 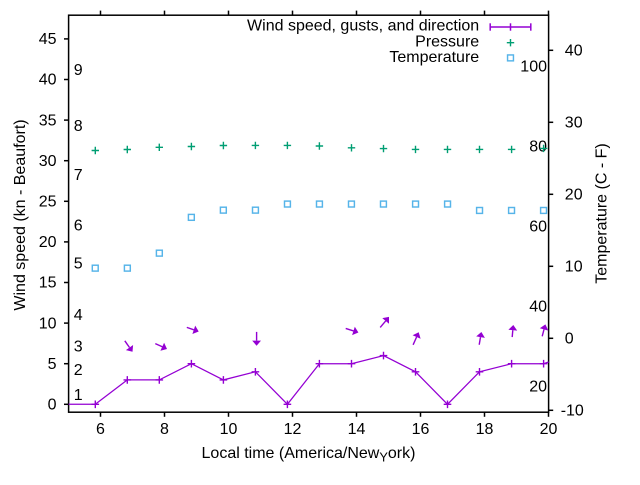 I want to click on svg-text: -10, so click(x=572, y=411).